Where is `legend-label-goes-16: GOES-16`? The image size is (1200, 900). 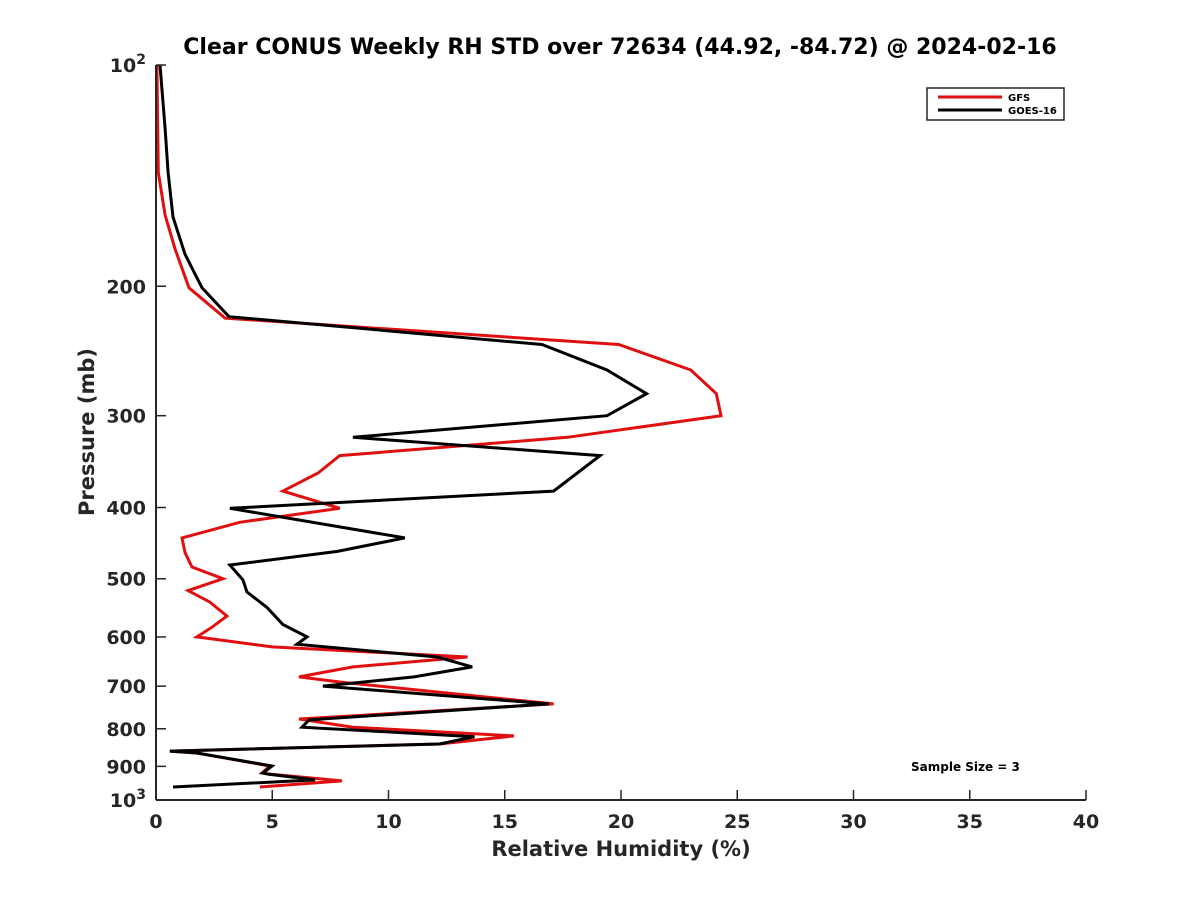 legend-label-goes-16: GOES-16 is located at coordinates (1032, 111).